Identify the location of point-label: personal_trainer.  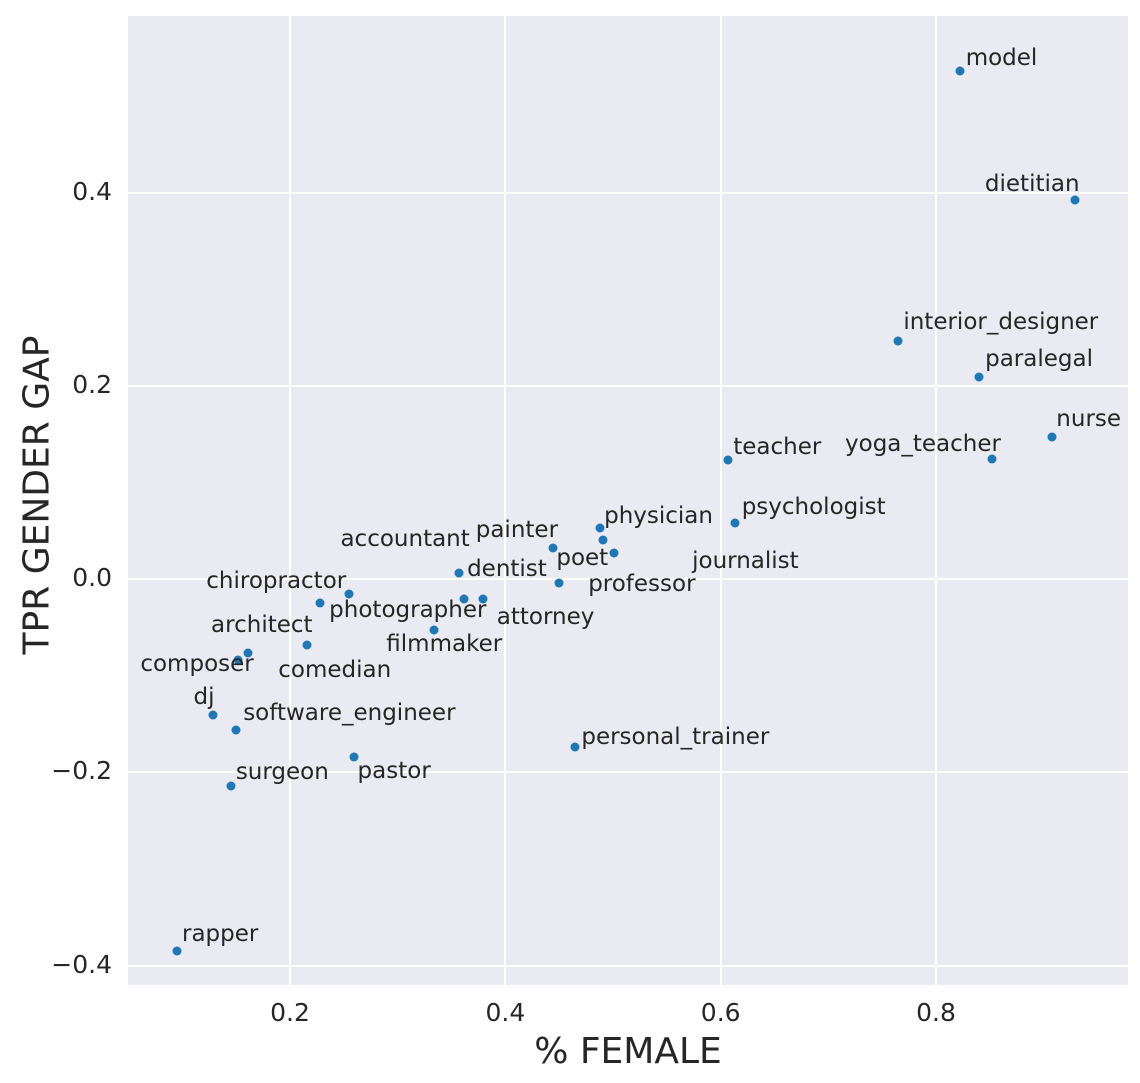
(675, 737).